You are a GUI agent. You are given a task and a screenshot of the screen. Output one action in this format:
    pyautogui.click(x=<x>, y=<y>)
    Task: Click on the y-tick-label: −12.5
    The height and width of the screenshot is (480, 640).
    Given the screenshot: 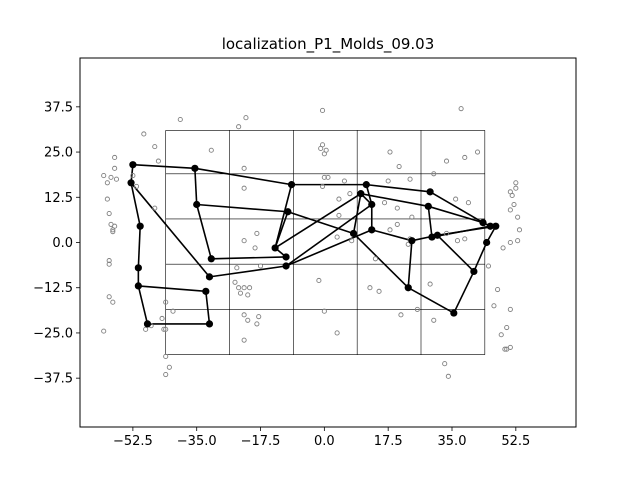 What is the action you would take?
    pyautogui.click(x=53, y=288)
    